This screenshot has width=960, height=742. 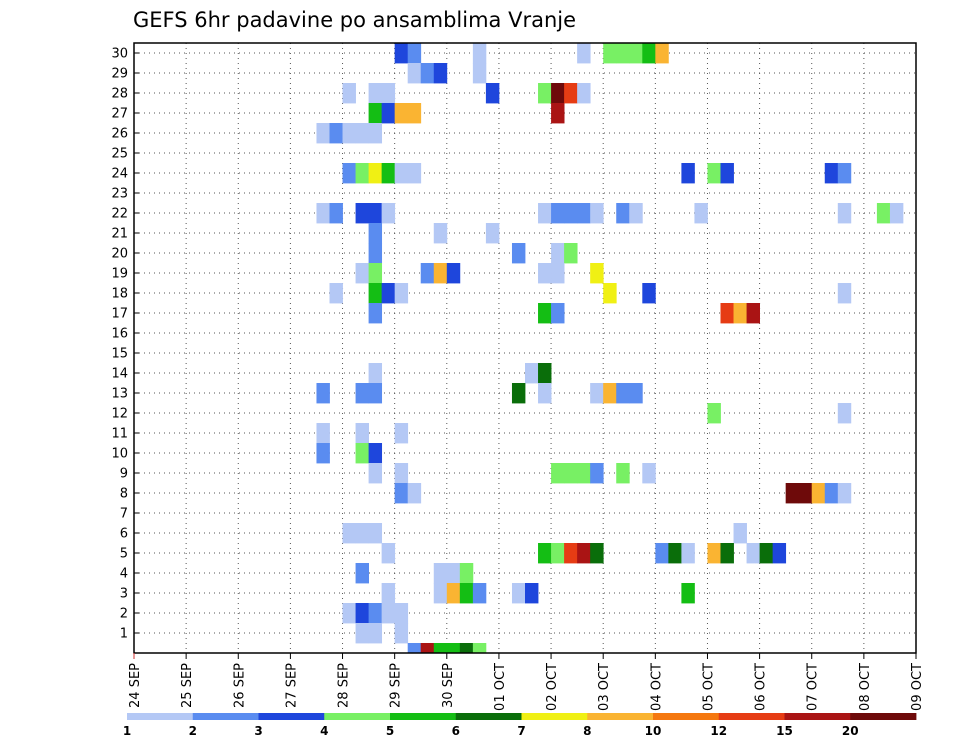 What do you see at coordinates (119, 374) in the screenshot?
I see `y-tick-label: 14` at bounding box center [119, 374].